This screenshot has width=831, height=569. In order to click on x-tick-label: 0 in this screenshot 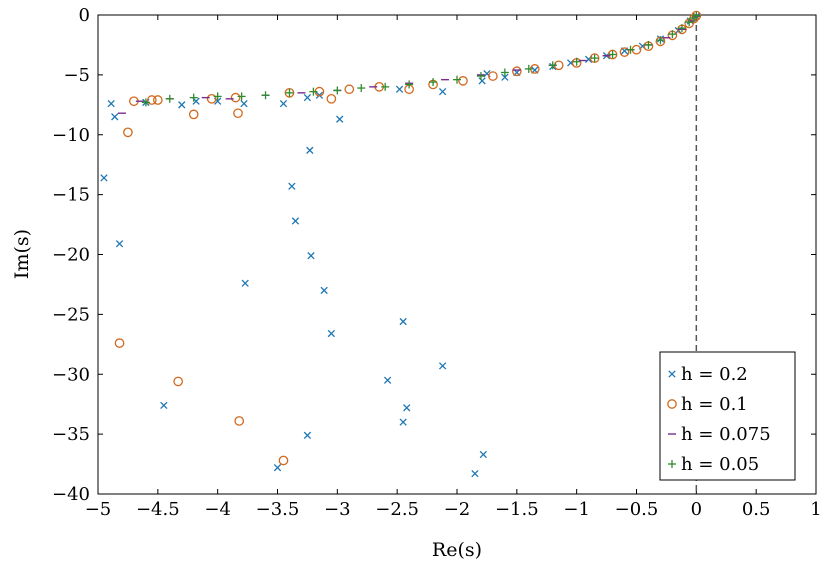, I will do `click(696, 509)`.